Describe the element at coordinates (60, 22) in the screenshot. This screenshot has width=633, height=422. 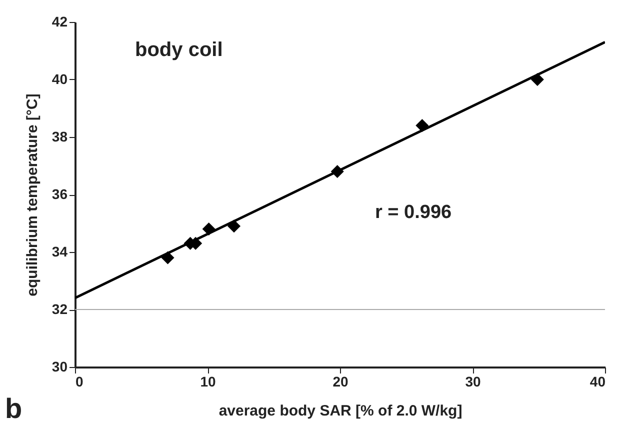
I see `y-tick-label: 42` at that location.